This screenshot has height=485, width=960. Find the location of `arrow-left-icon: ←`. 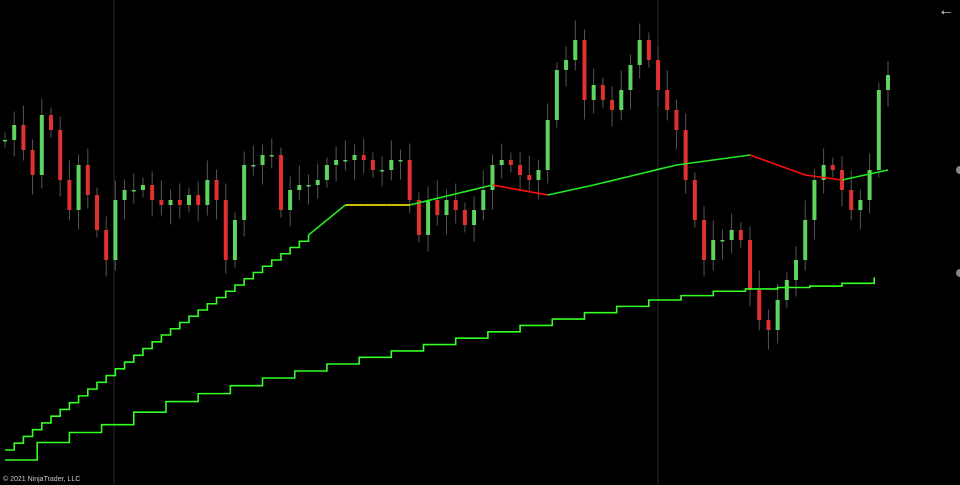

arrow-left-icon: ← is located at coordinates (946, 10).